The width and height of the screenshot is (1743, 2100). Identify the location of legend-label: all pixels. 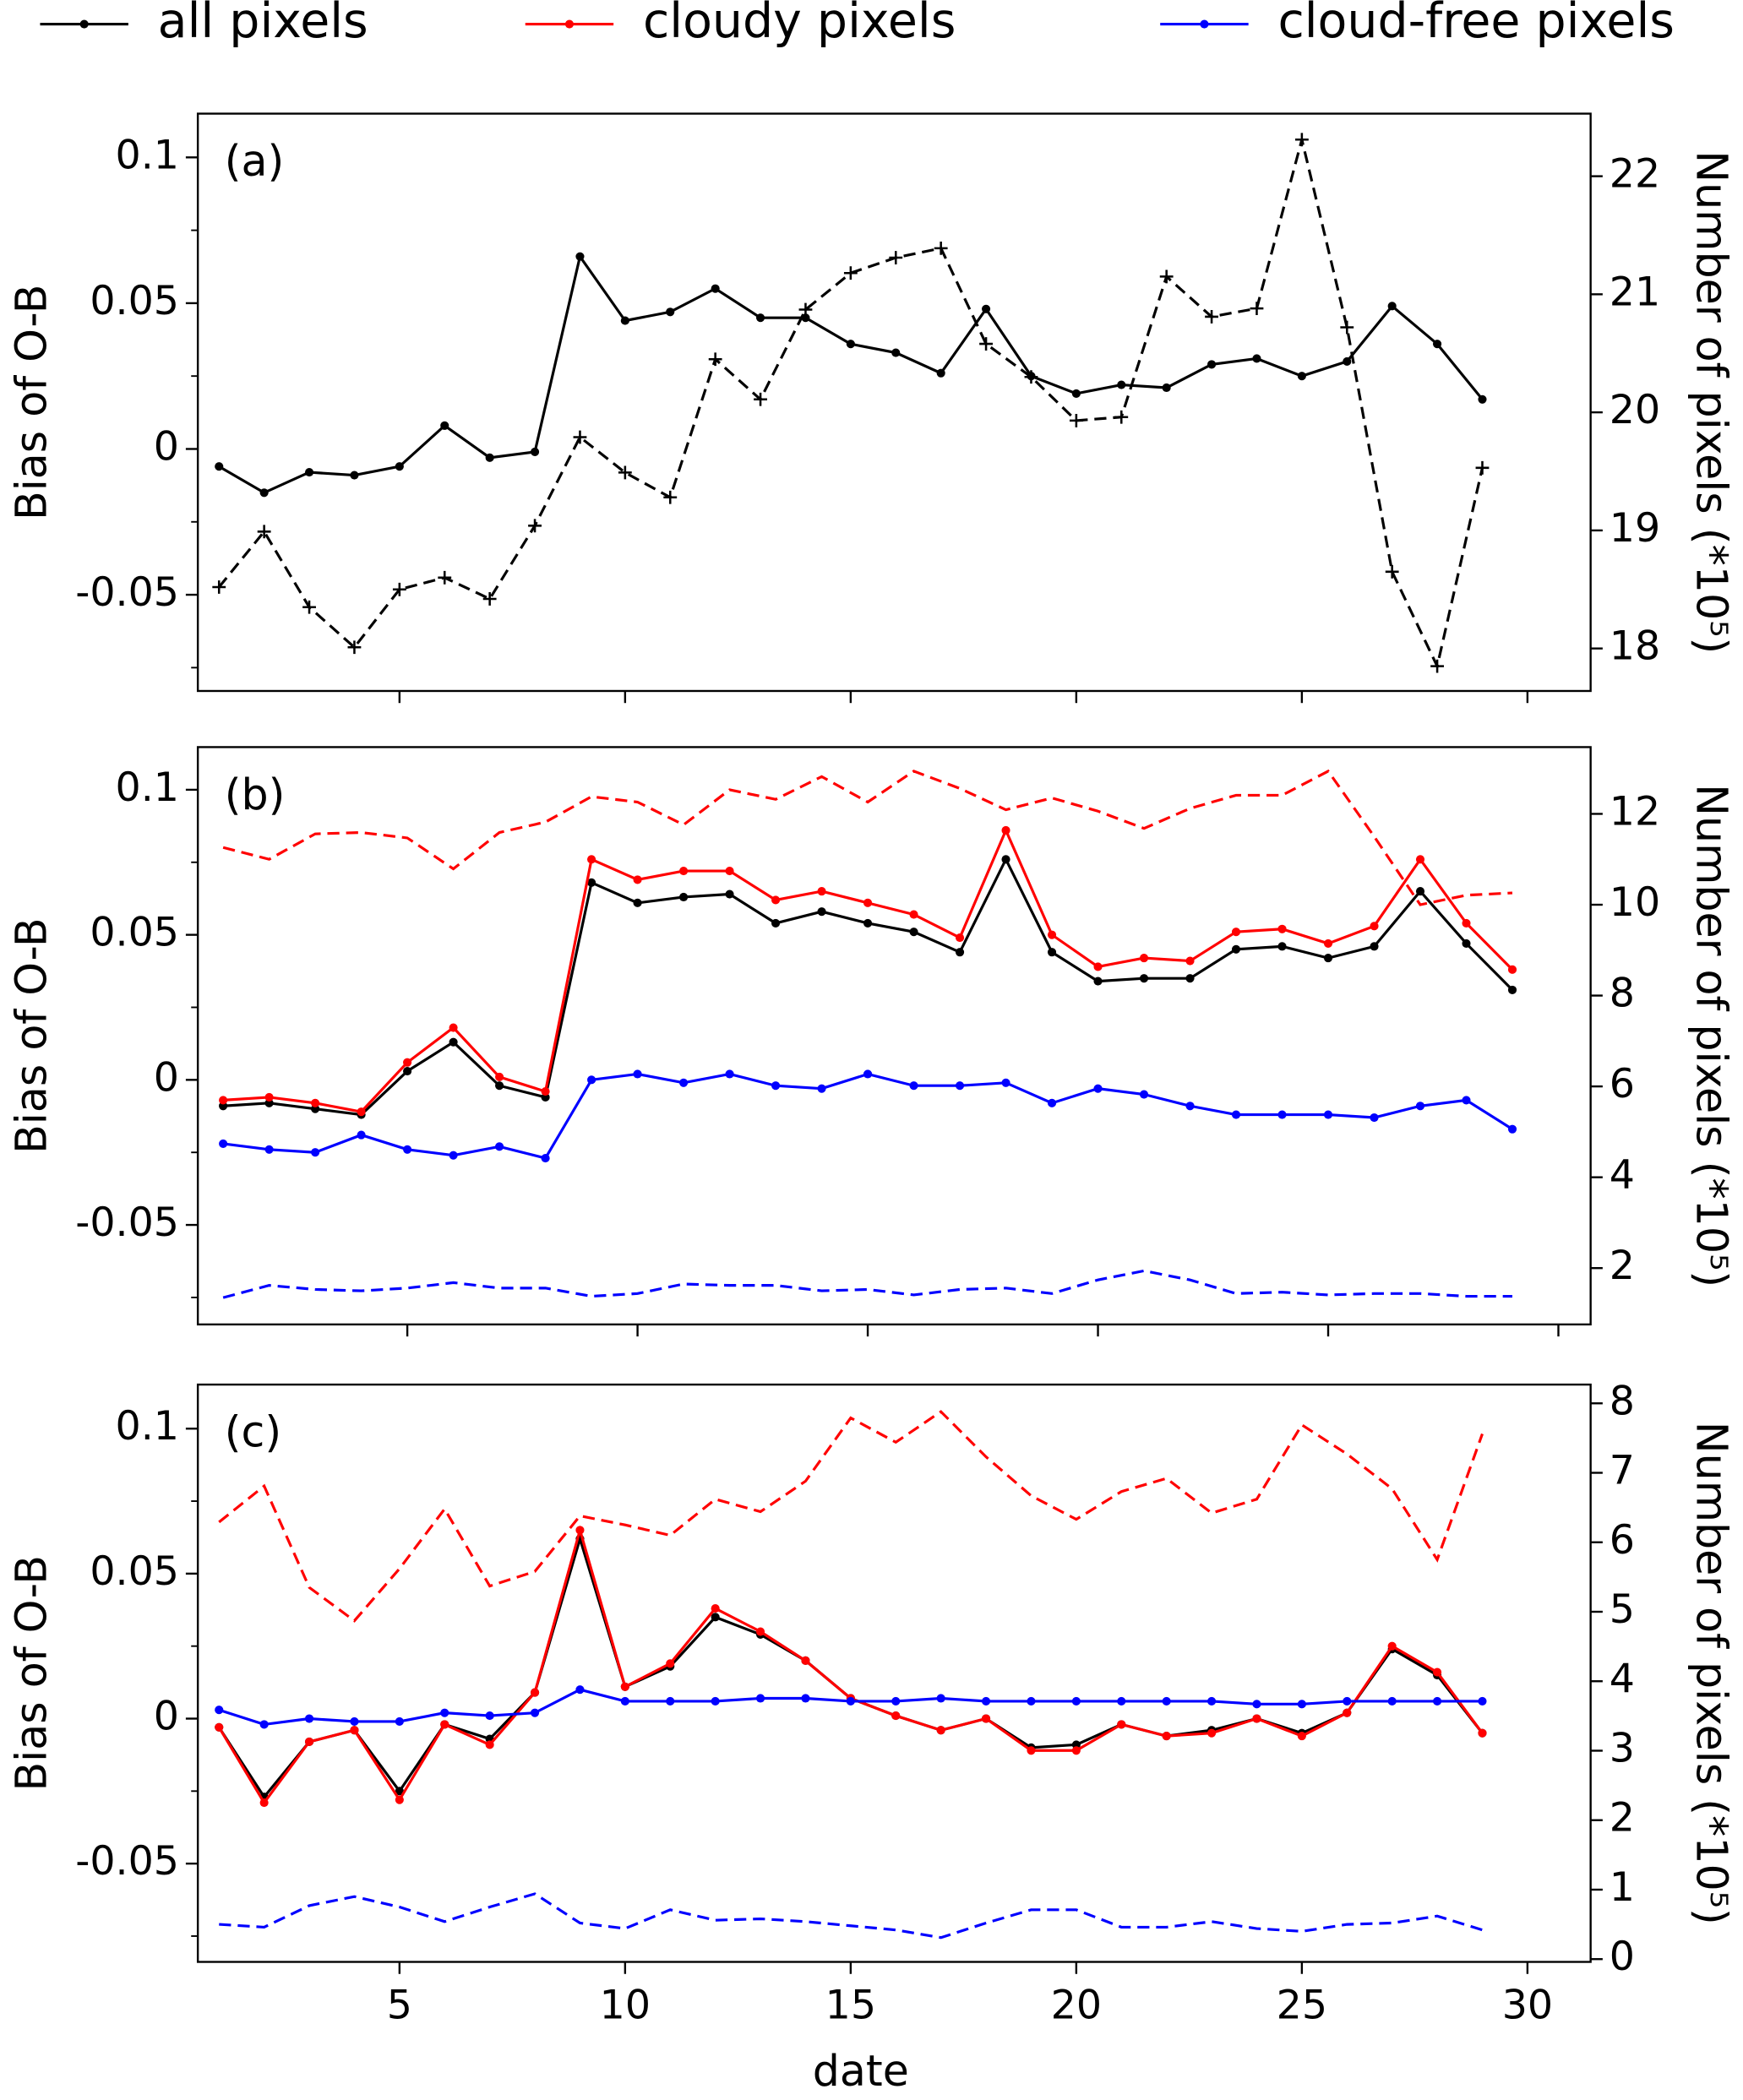
(263, 24).